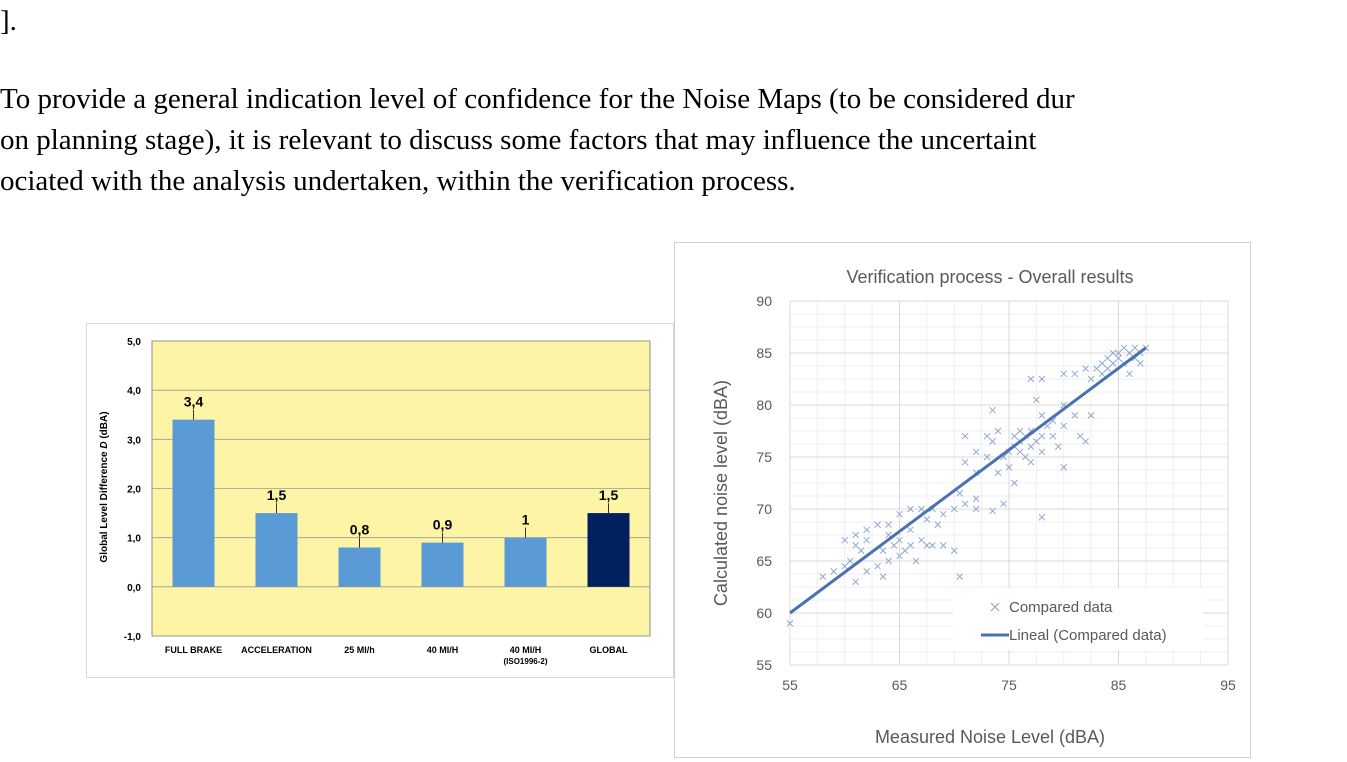 The image size is (1347, 762). I want to click on bar-y-tick-label: 5,0, so click(134, 342).